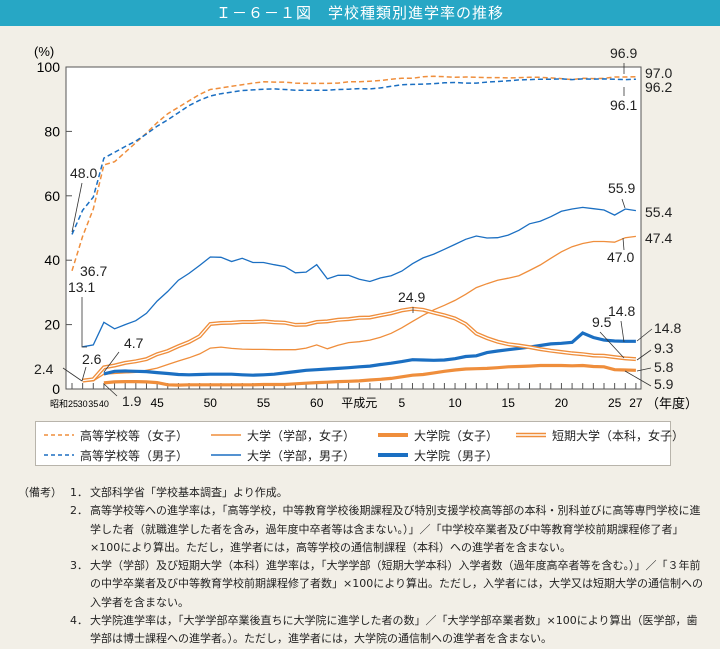 This screenshot has width=720, height=649. Describe the element at coordinates (664, 348) in the screenshot. I see `data-label: 9.3` at that location.